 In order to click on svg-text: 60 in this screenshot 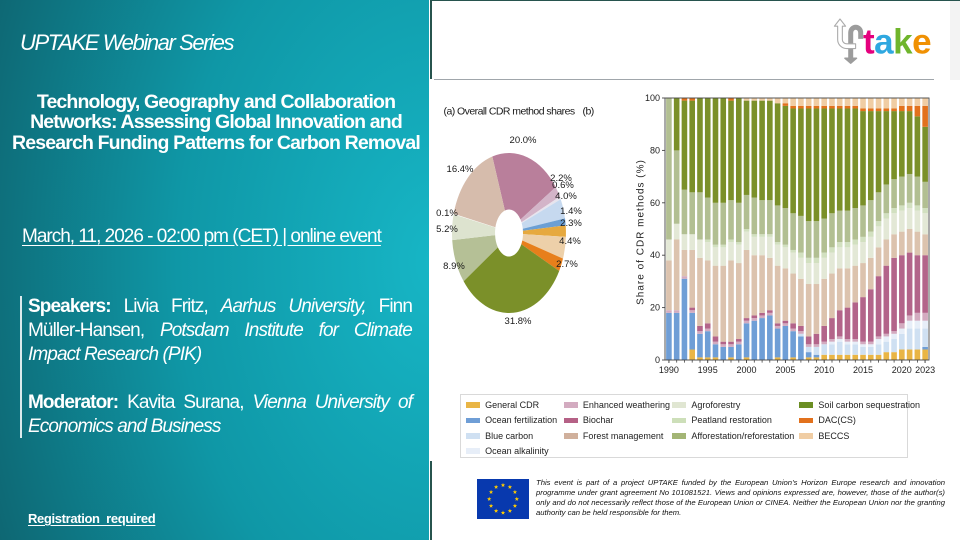, I will do `click(655, 203)`.